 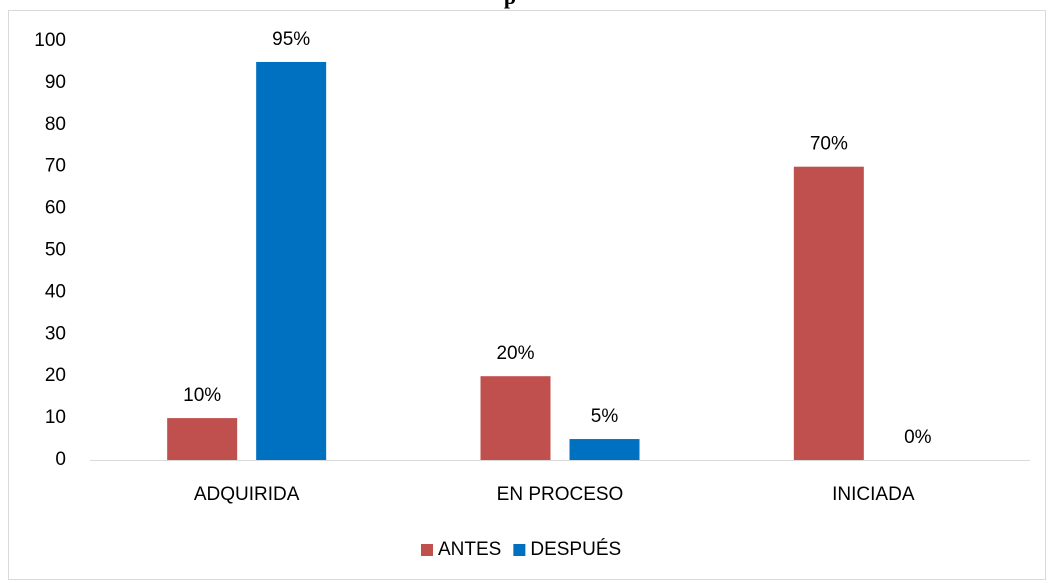 I want to click on y-tick-label: 10, so click(x=55, y=417).